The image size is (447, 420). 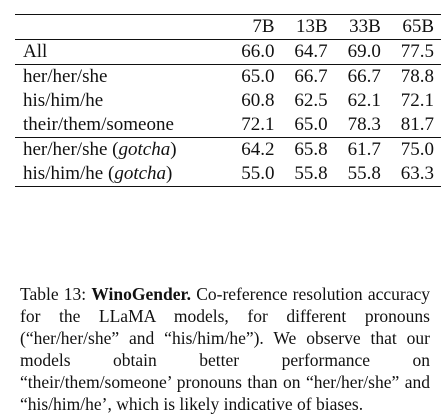 What do you see at coordinates (122, 27) in the screenshot?
I see `header-corner` at bounding box center [122, 27].